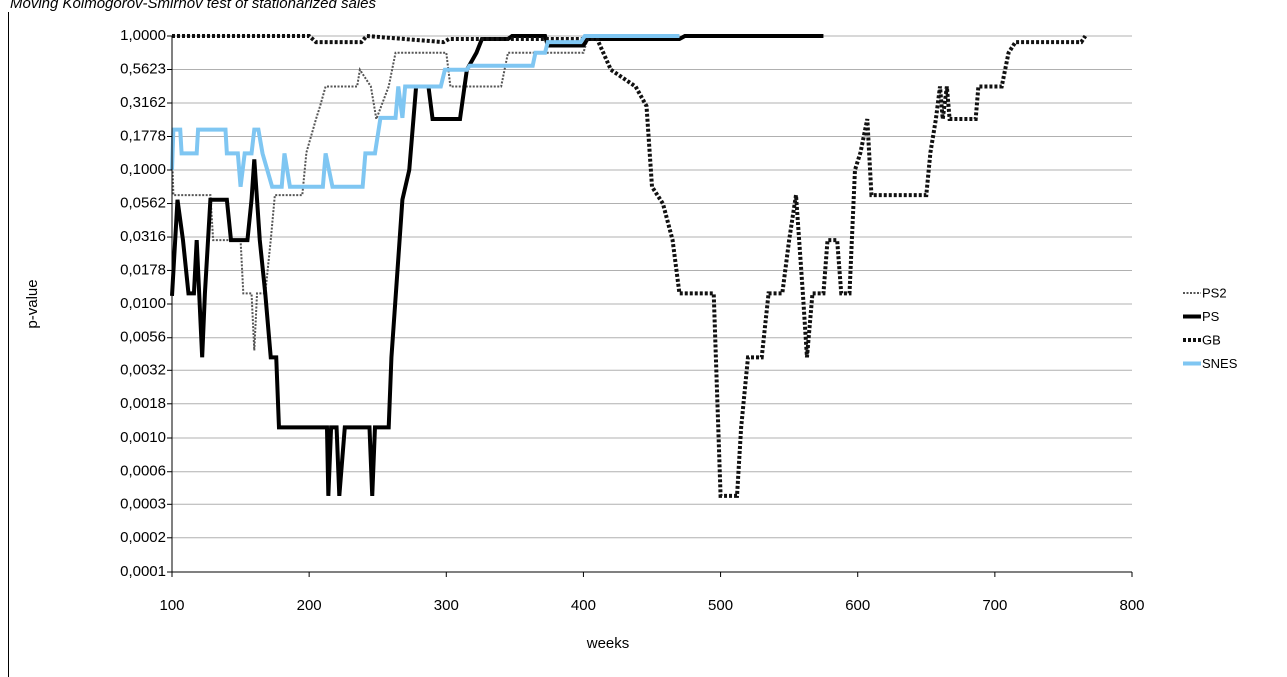 This screenshot has height=677, width=1287. What do you see at coordinates (1220, 363) in the screenshot?
I see `legend-label: SNES` at bounding box center [1220, 363].